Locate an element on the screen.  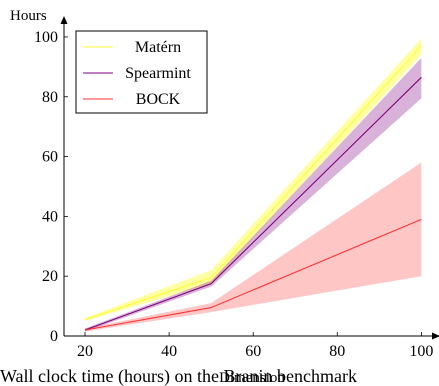
y-tick-label: 100 is located at coordinates (46, 37).